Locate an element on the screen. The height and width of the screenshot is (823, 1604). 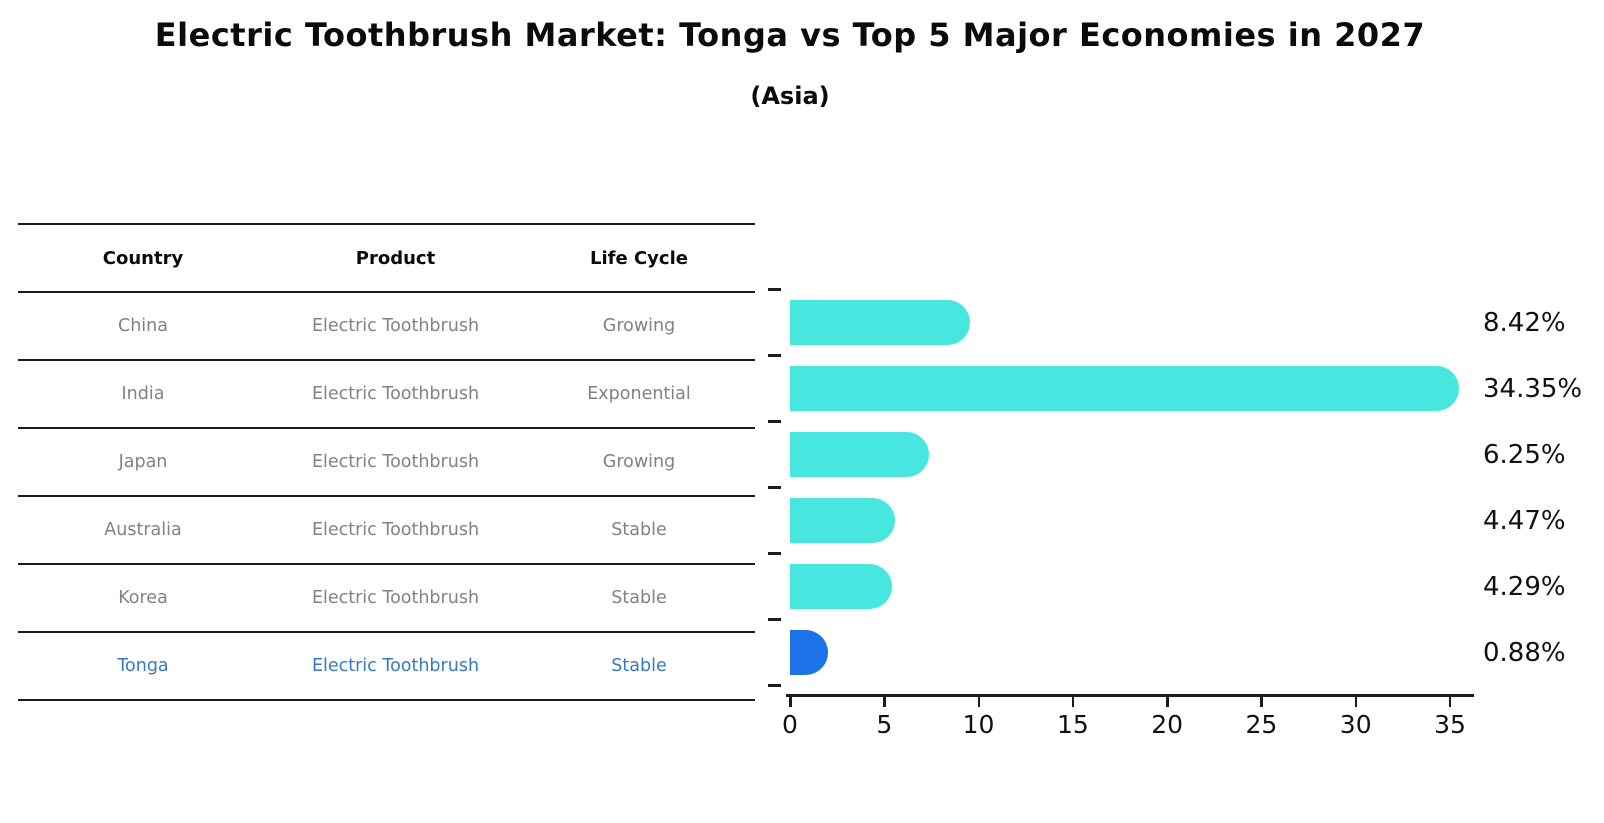
x-axis-tick-label: 0 is located at coordinates (790, 724).